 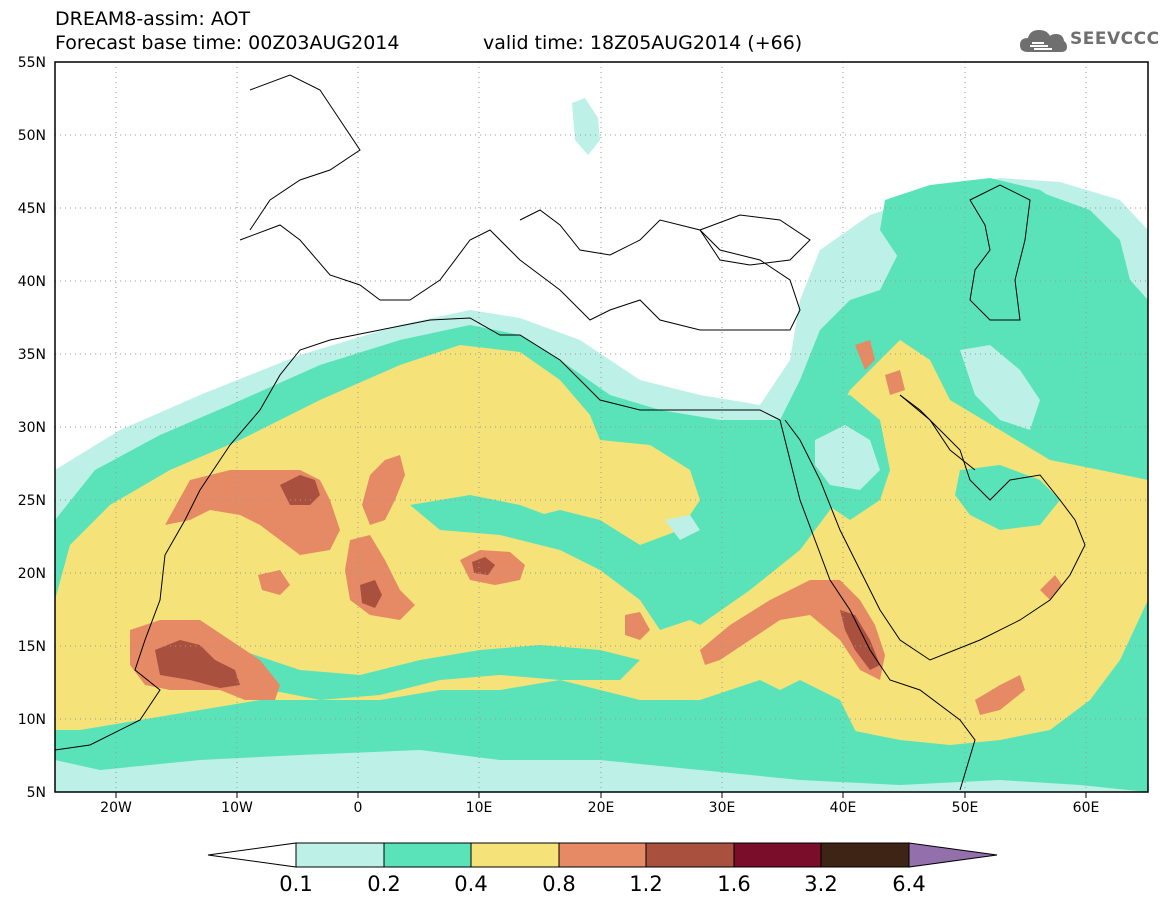 What do you see at coordinates (843, 808) in the screenshot?
I see `x-tick-label: 40E` at bounding box center [843, 808].